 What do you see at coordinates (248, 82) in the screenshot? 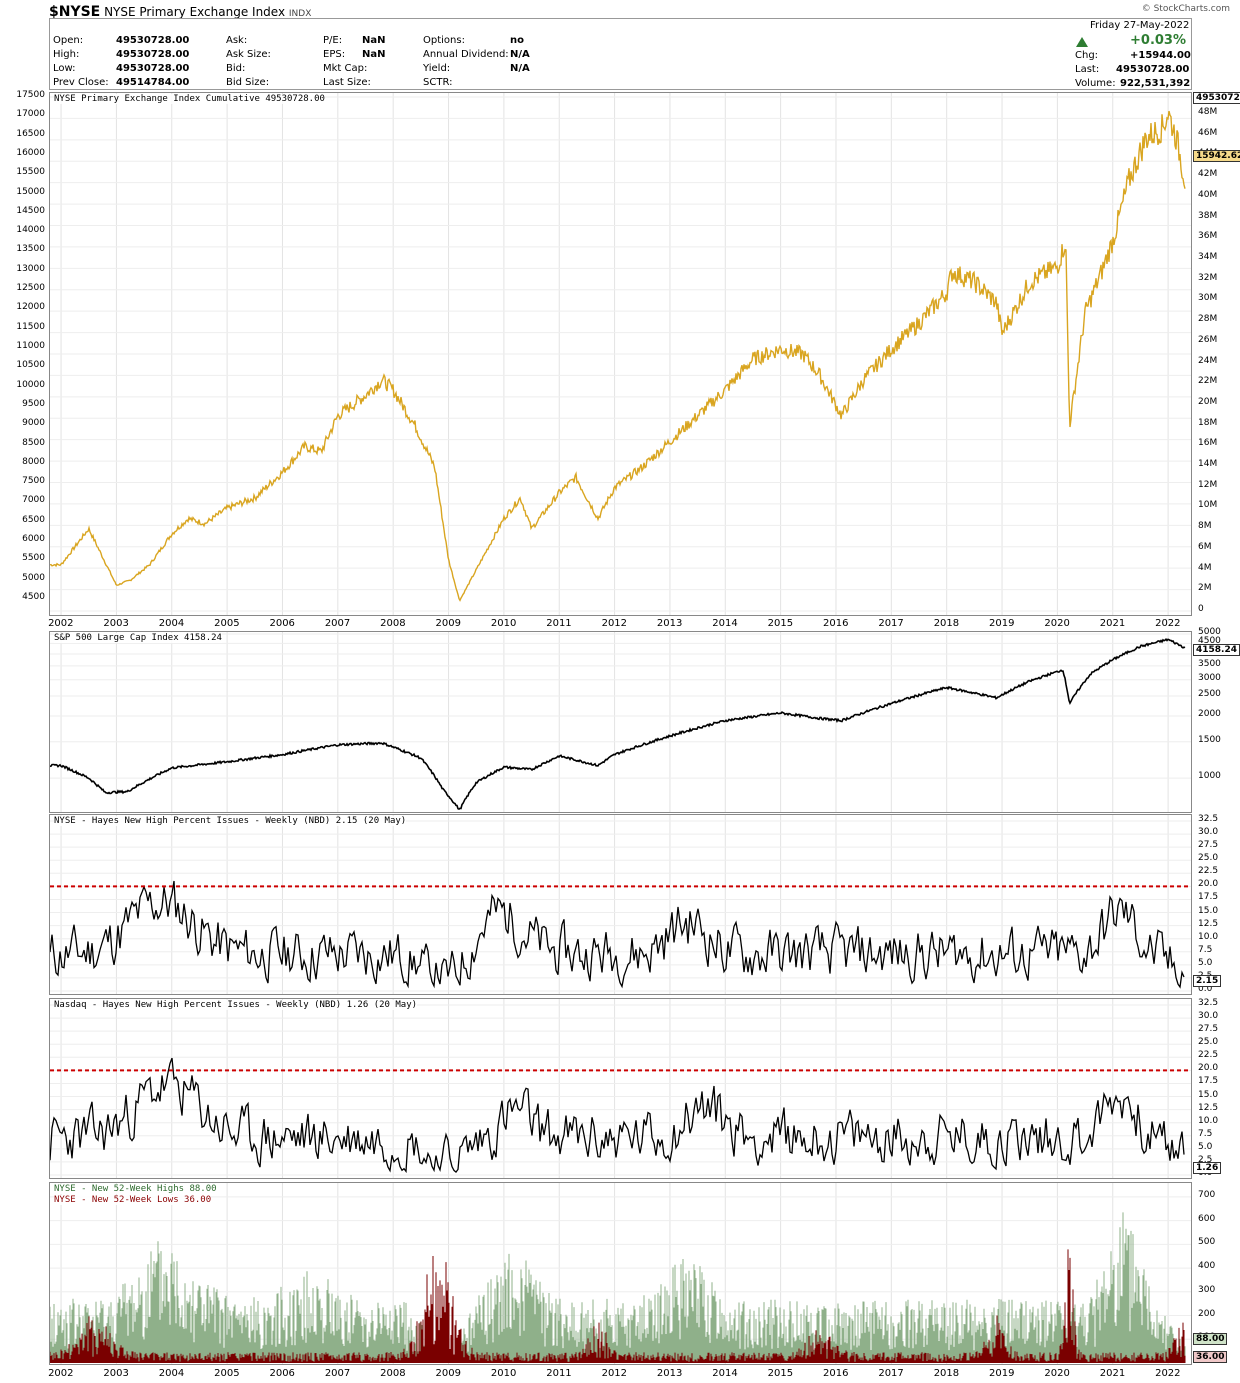
I see `mid_stats-label: Bid Size:` at bounding box center [248, 82].